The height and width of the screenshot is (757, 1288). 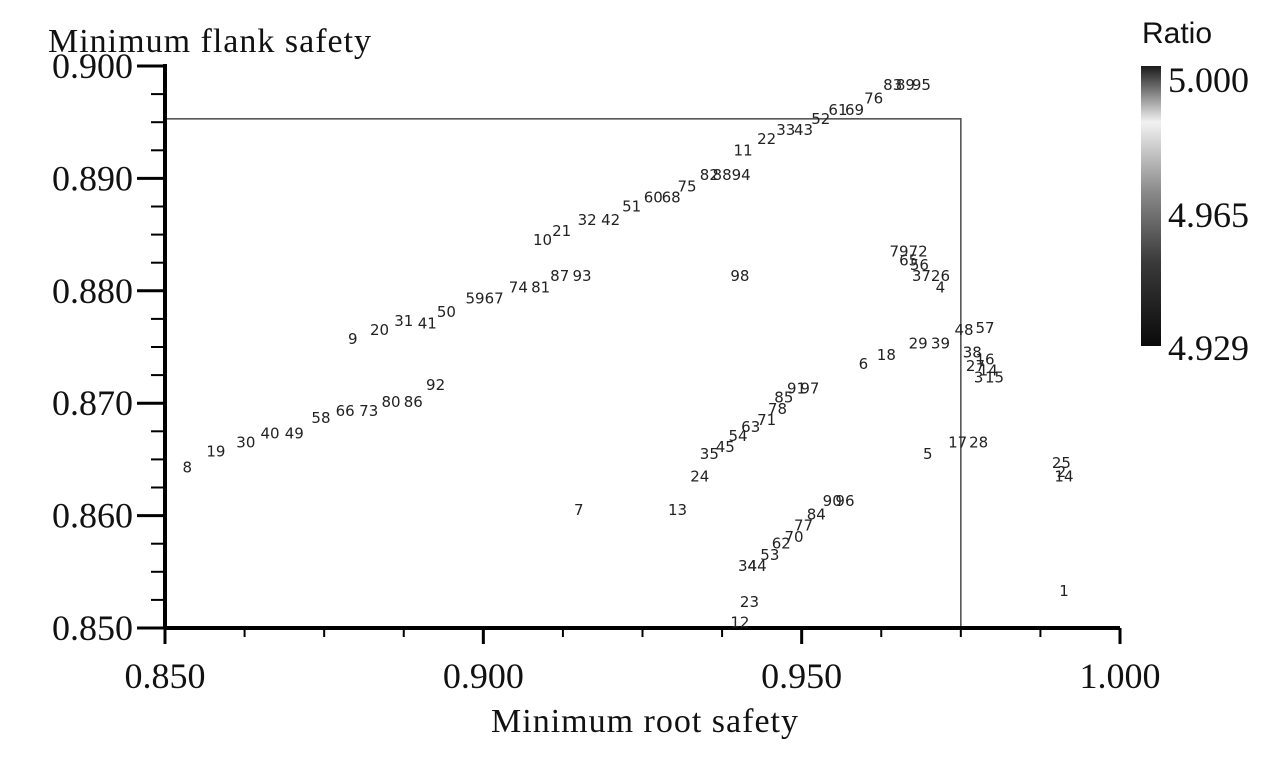 What do you see at coordinates (645, 721) in the screenshot?
I see `x-axis-title: Minimum root safety` at bounding box center [645, 721].